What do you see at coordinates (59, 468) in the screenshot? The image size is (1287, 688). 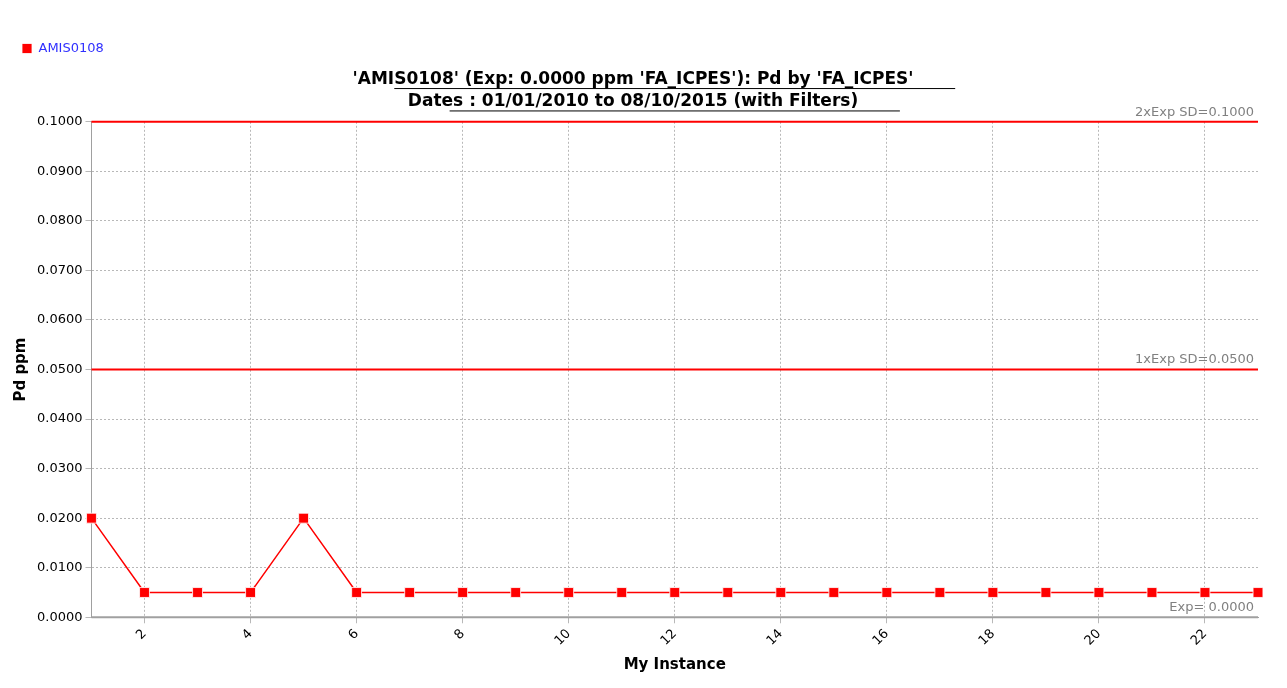 I see `y-tick-label: 0.0300` at bounding box center [59, 468].